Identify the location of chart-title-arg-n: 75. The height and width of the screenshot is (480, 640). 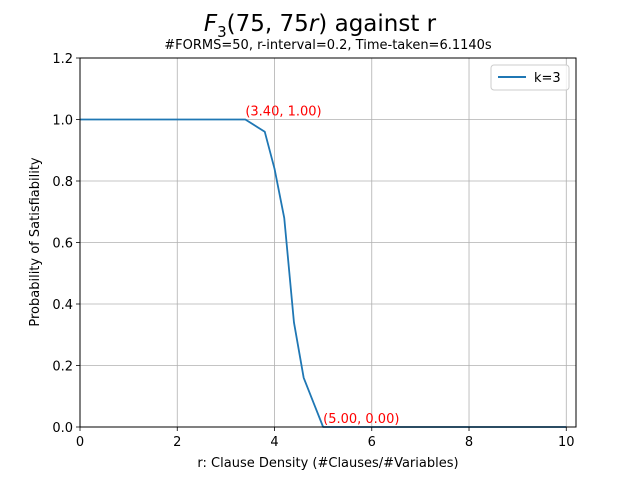
(250, 24).